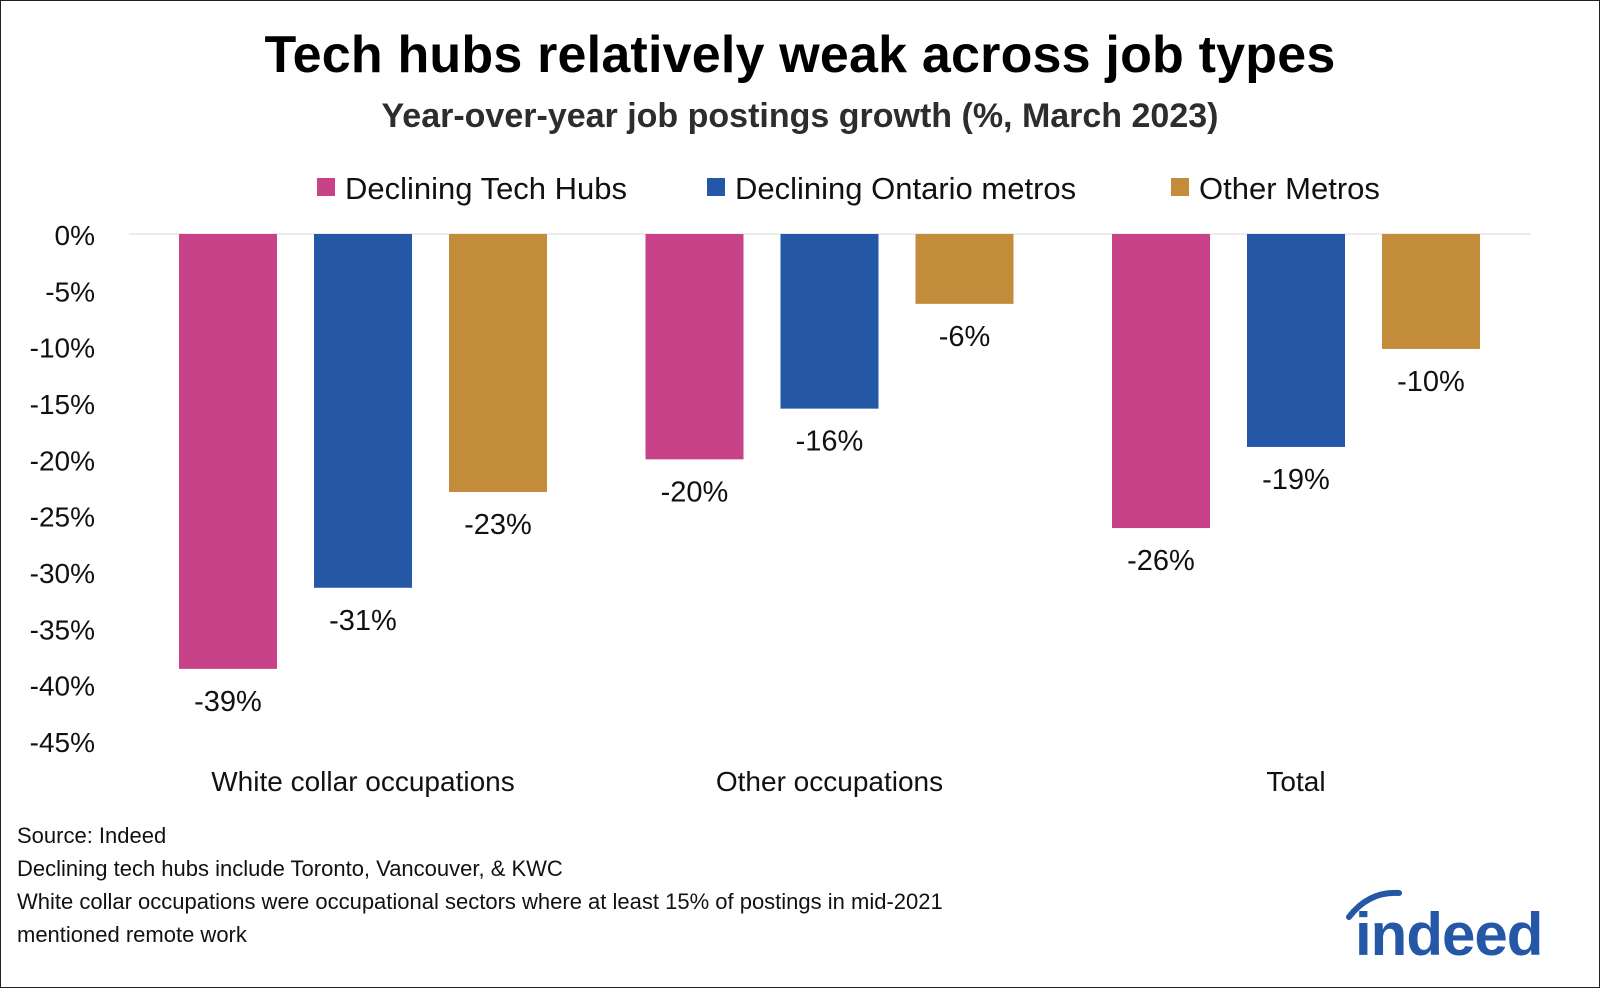  What do you see at coordinates (62, 348) in the screenshot?
I see `y-tick-label: -10%` at bounding box center [62, 348].